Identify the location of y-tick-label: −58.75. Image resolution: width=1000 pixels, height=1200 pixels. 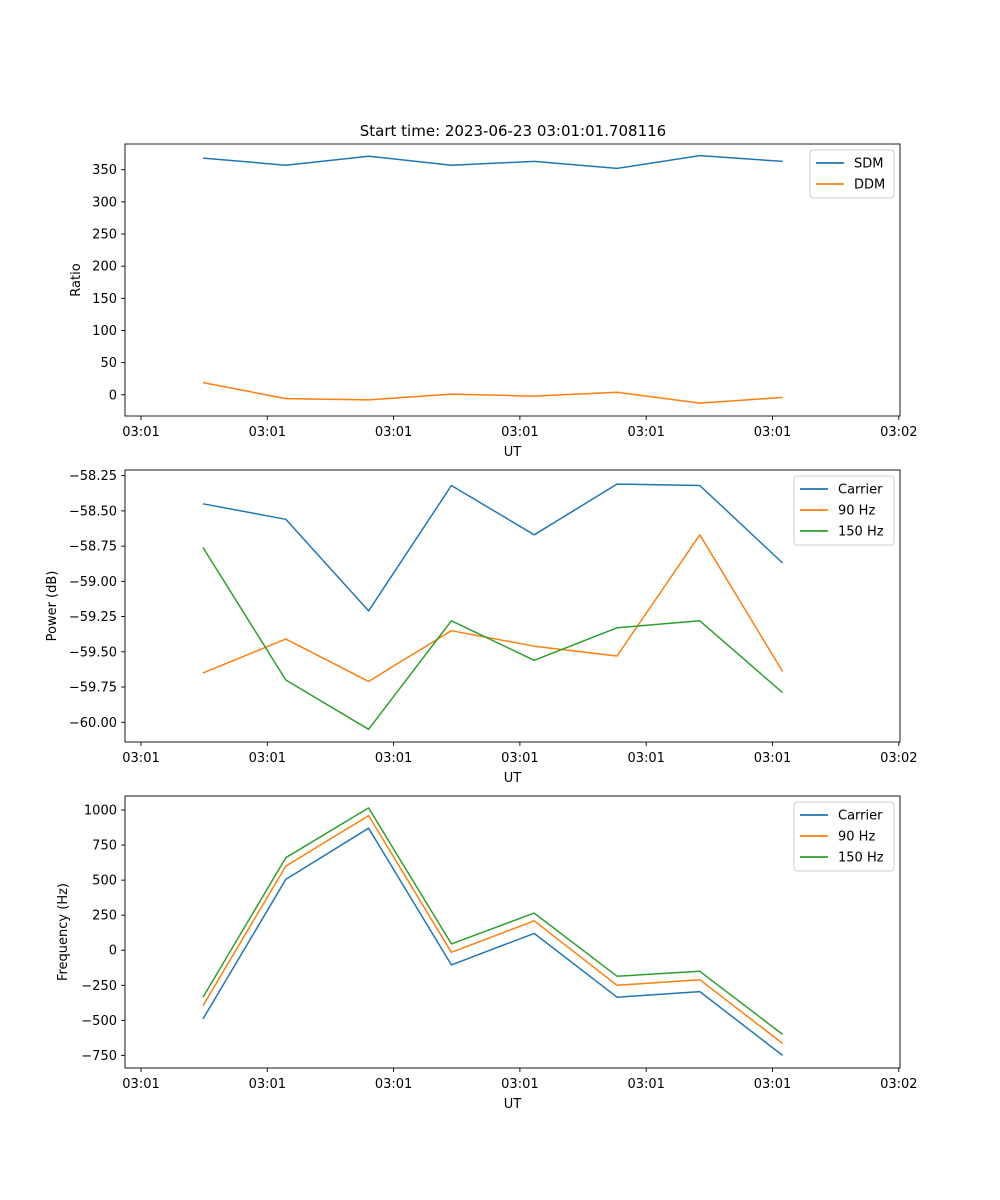
(93, 547).